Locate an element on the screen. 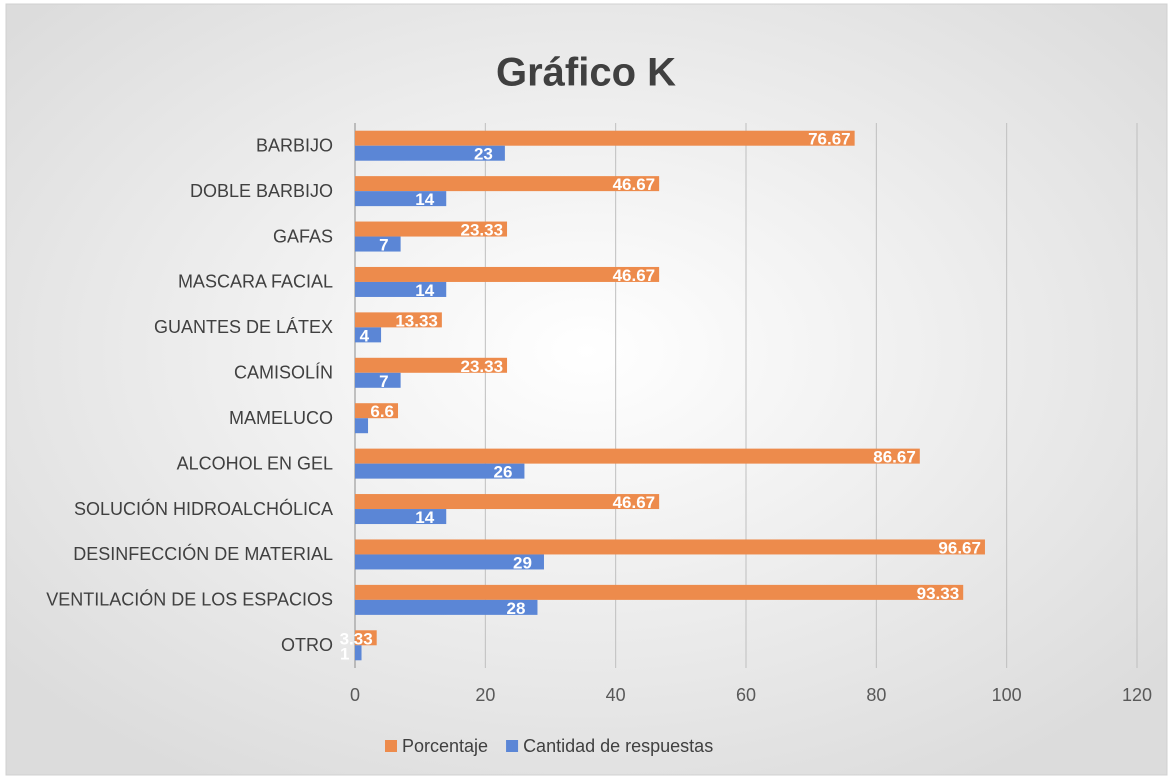 This screenshot has width=1173, height=779. y-tick-label: GAFAS is located at coordinates (303, 236).